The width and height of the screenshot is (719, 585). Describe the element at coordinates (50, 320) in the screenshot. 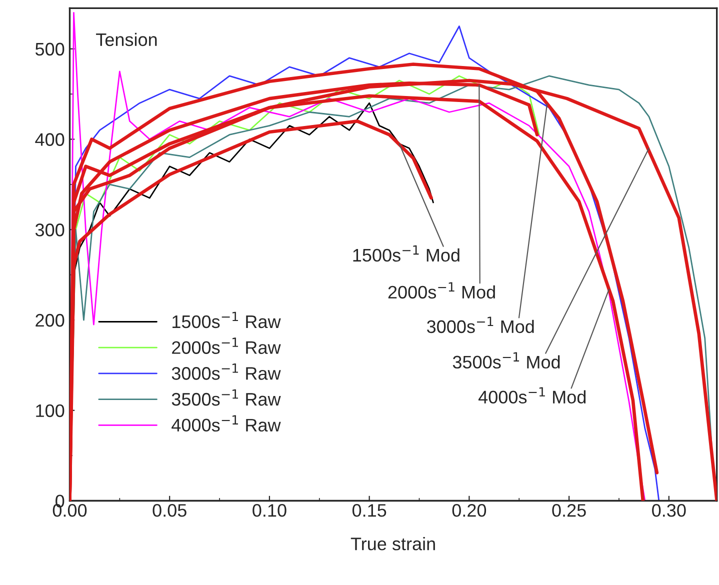

I see `y-tick-label: 200` at that location.